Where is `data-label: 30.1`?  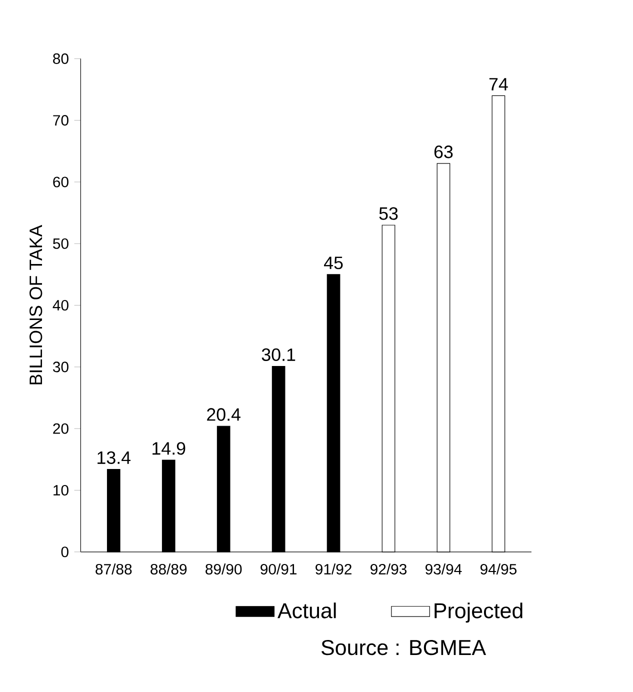
data-label: 30.1 is located at coordinates (279, 355).